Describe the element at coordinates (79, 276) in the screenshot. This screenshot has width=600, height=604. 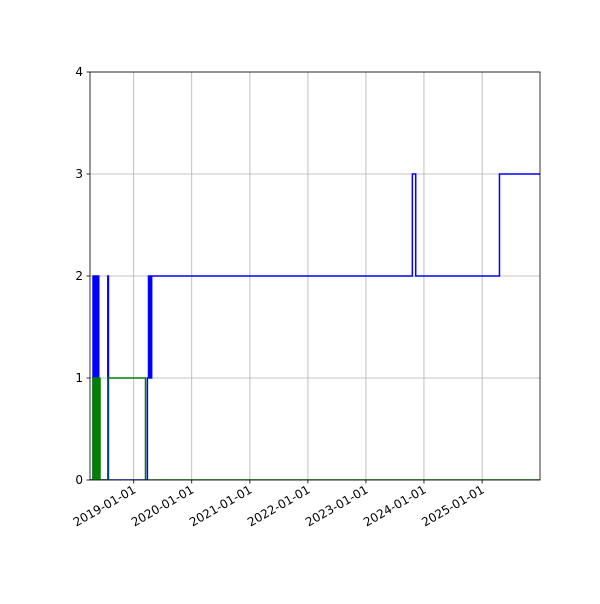
I see `y-tick-label: 2` at that location.